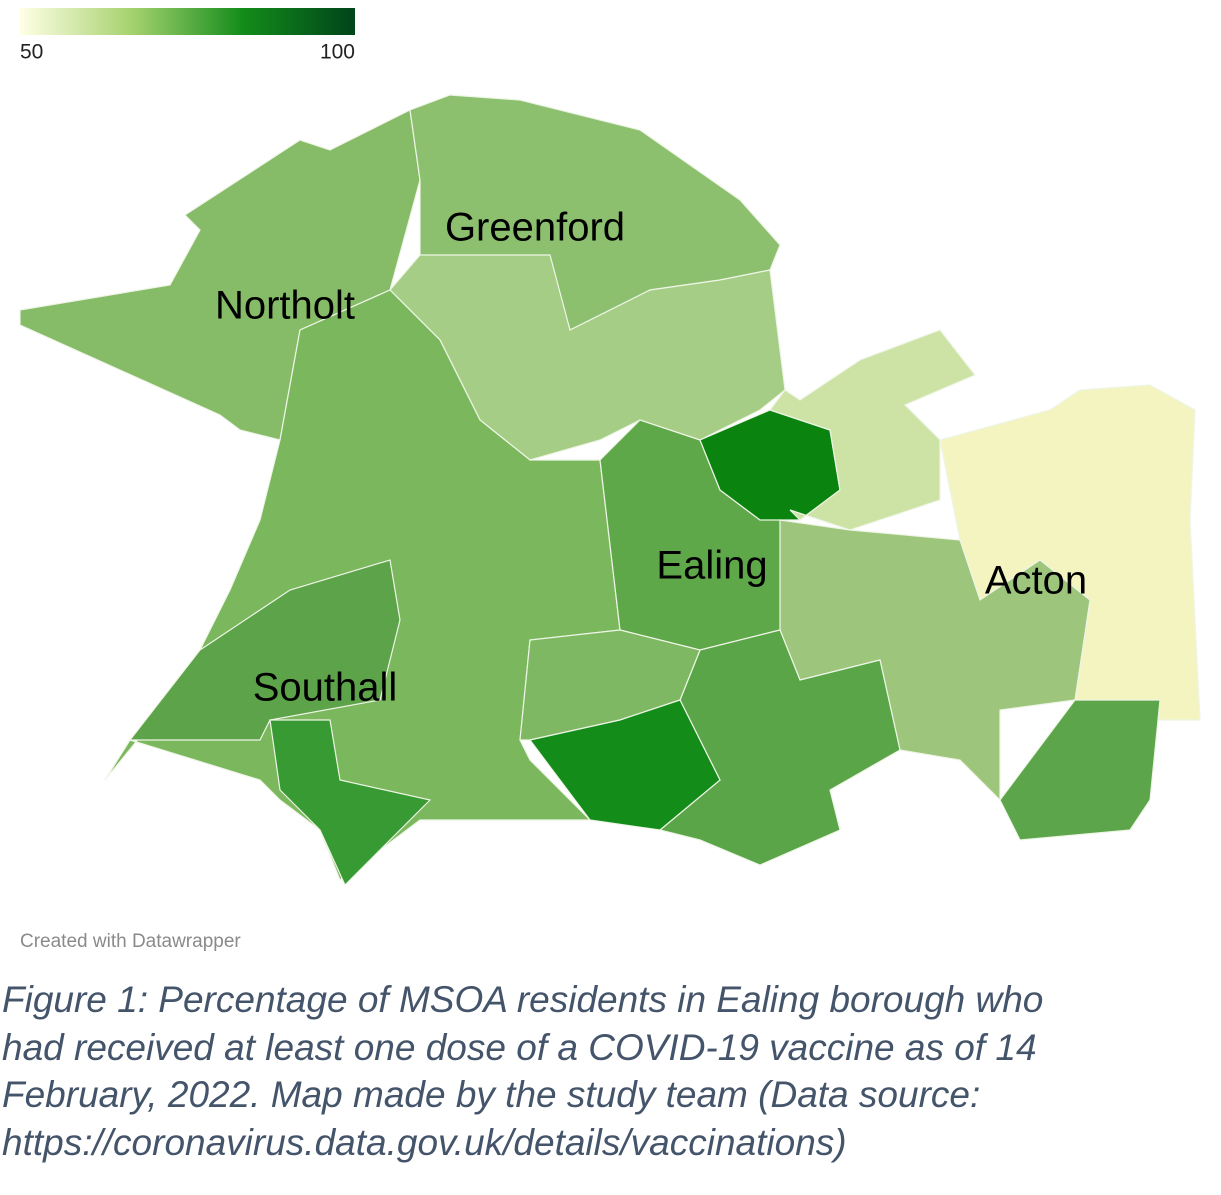 Image resolution: width=1221 pixels, height=1195 pixels. What do you see at coordinates (31, 52) in the screenshot?
I see `legend-tick-label: 50` at bounding box center [31, 52].